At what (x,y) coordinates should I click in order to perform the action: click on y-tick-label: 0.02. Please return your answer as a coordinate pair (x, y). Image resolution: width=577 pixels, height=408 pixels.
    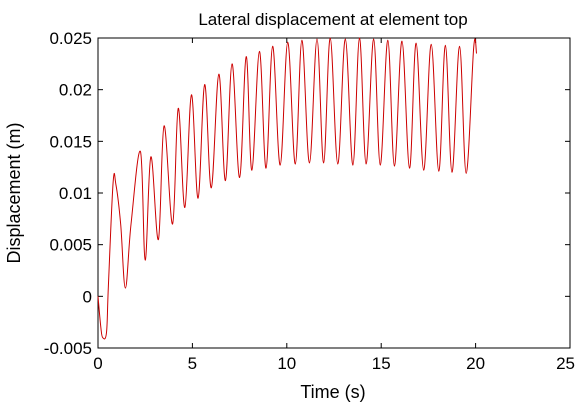
    Looking at the image, I should click on (75, 90).